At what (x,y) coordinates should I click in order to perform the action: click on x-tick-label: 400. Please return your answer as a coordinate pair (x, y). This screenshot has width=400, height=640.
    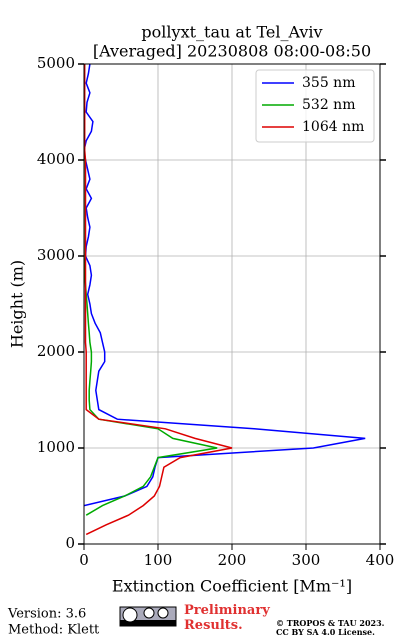
    Looking at the image, I should click on (380, 560).